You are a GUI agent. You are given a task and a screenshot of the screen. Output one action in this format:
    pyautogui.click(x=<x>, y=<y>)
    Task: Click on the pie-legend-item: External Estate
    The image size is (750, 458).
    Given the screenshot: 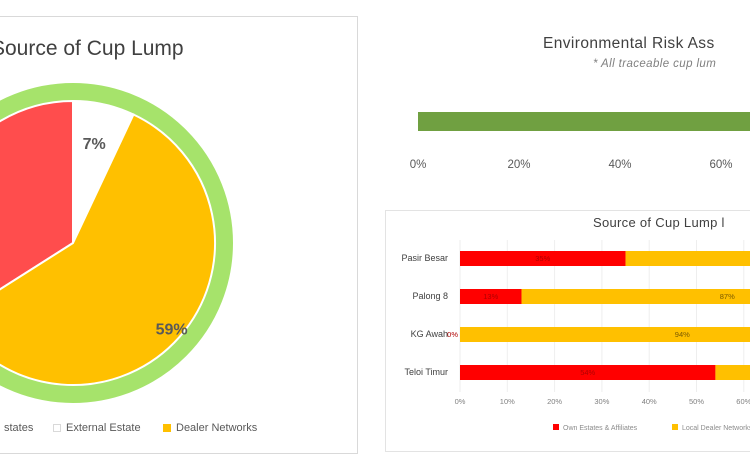 What is the action you would take?
    pyautogui.click(x=97, y=428)
    